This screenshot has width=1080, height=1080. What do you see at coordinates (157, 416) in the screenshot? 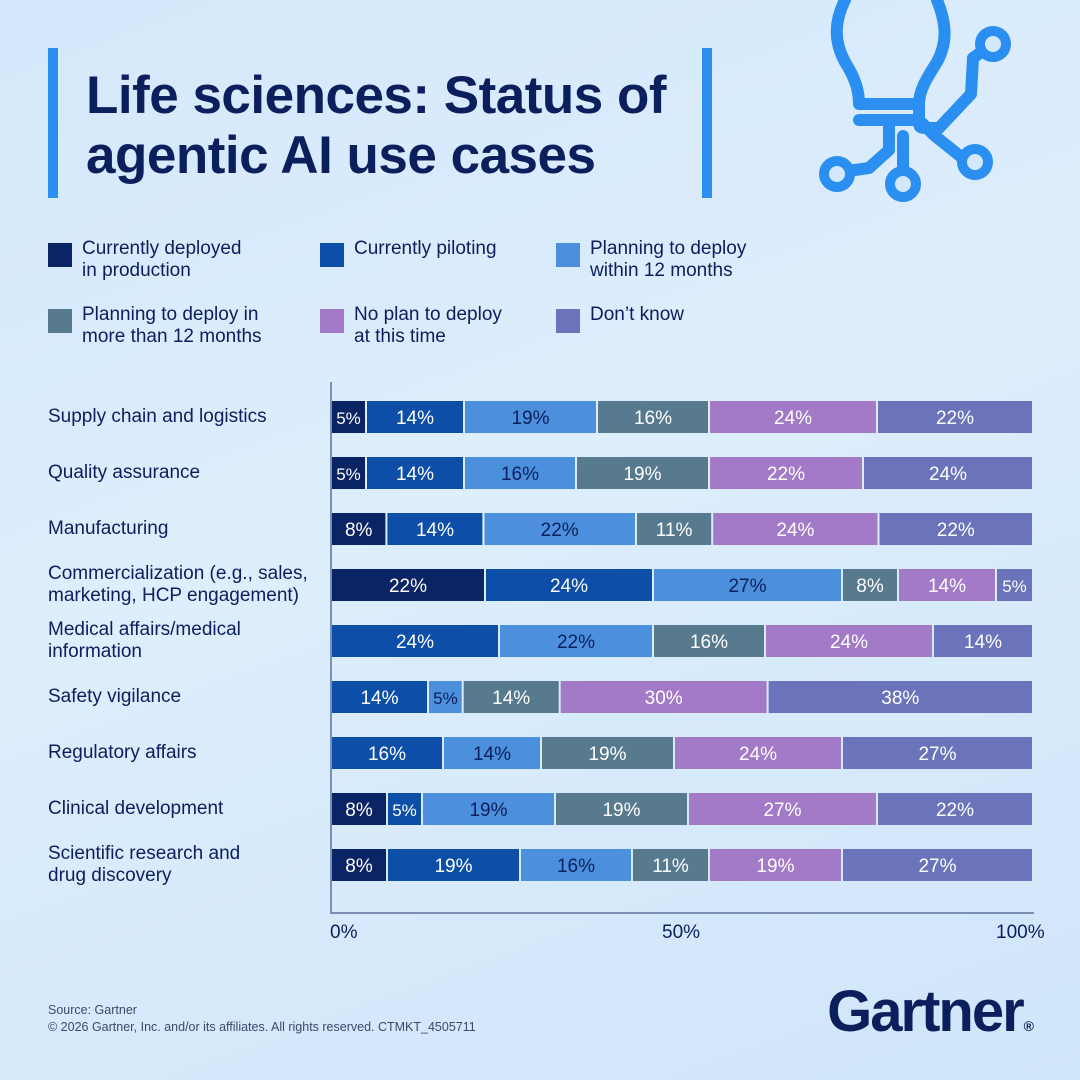
I see `category-label: Supply chain and logistics` at bounding box center [157, 416].